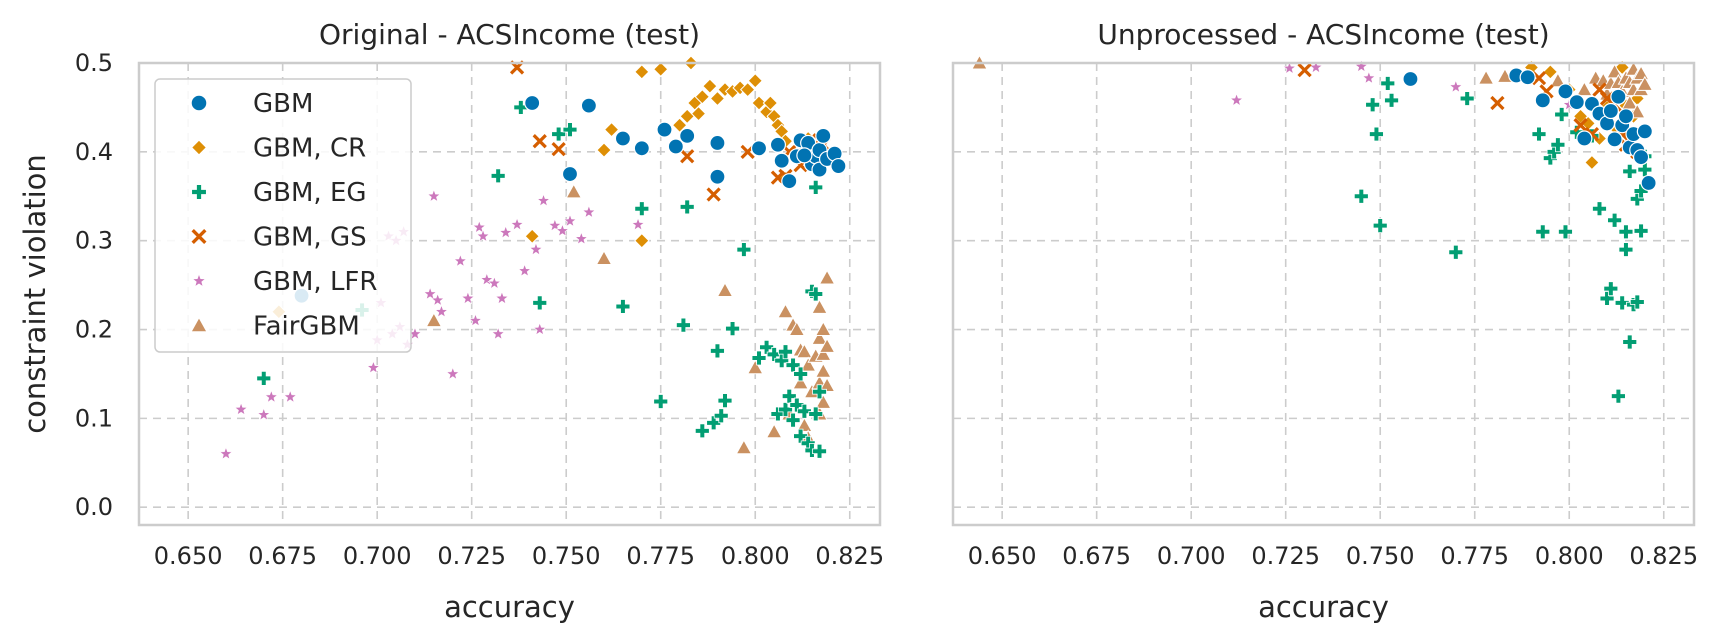 Image resolution: width=1726 pixels, height=644 pixels. I want to click on y-tick-label: 0.3, so click(94, 241).